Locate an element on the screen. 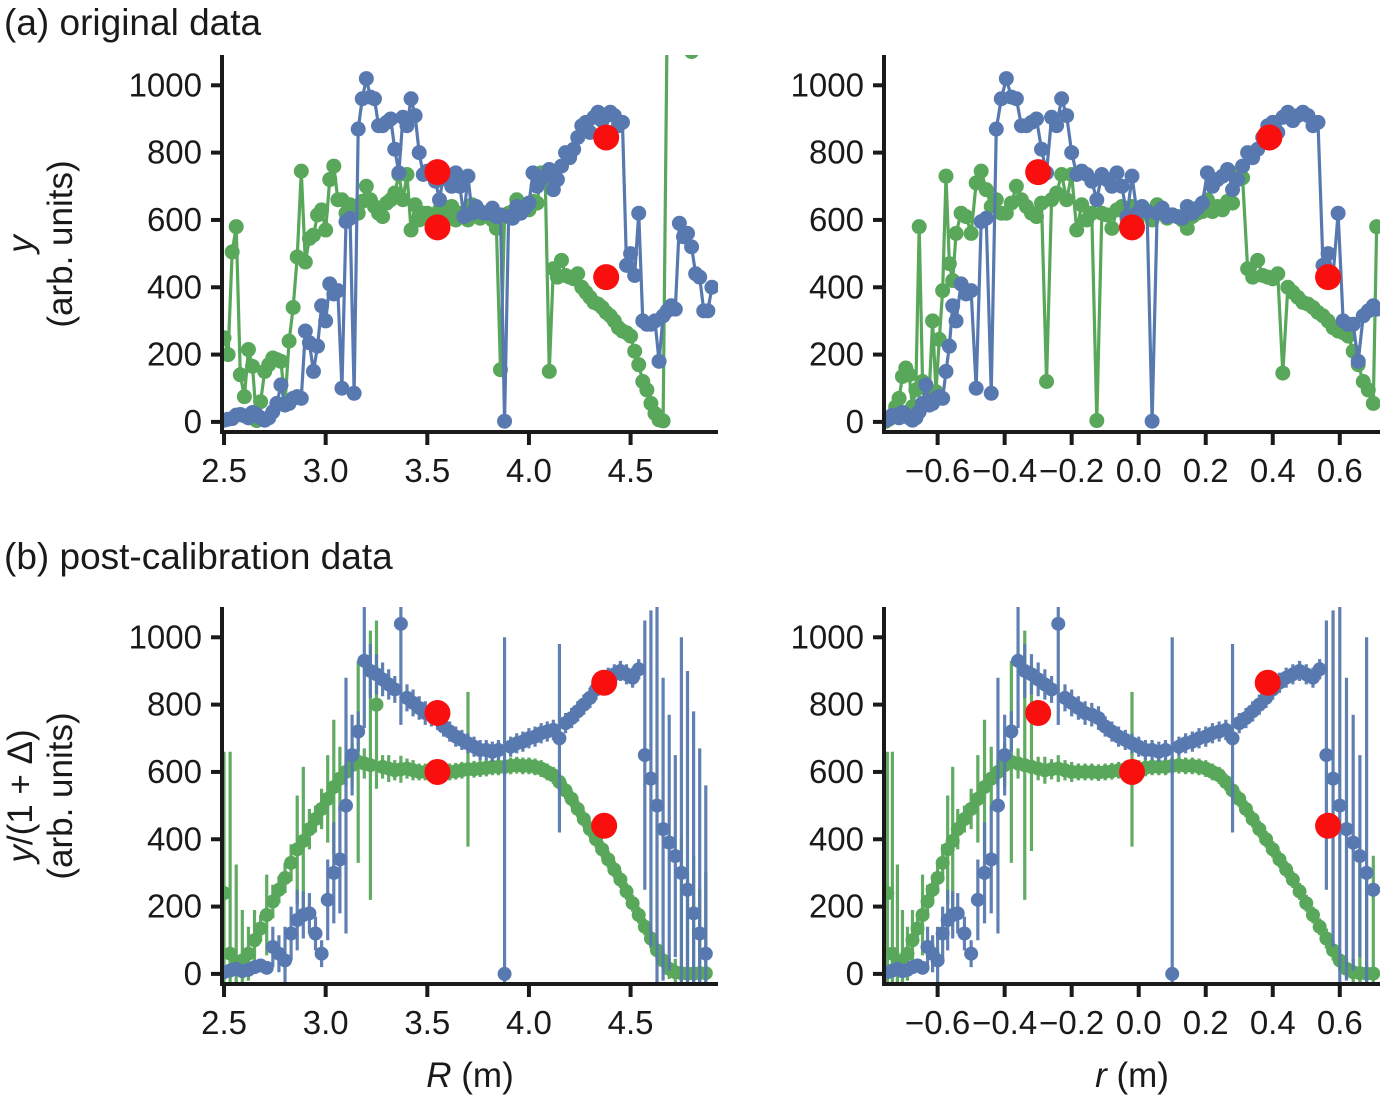 This screenshot has height=1111, width=1400. panel-a-left-spines is located at coordinates (469, 244).